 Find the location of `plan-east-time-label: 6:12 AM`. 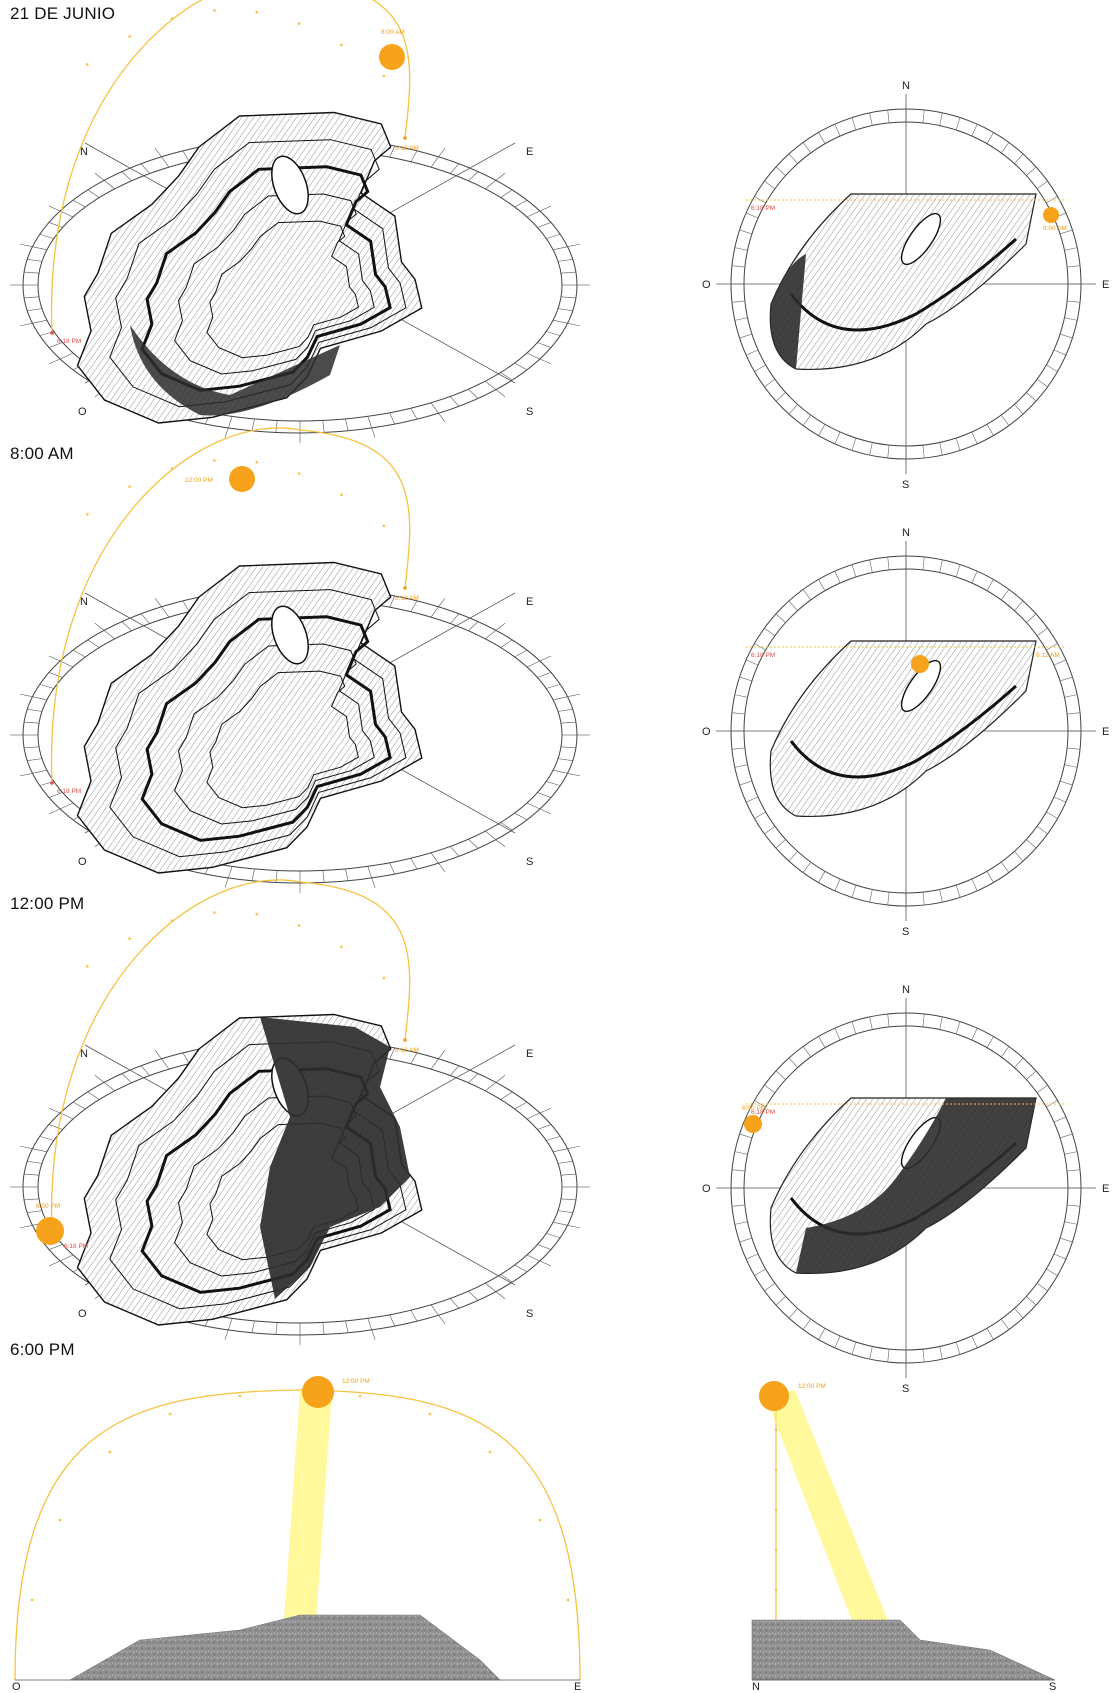

plan-east-time-label: 6:12 AM is located at coordinates (1048, 655).